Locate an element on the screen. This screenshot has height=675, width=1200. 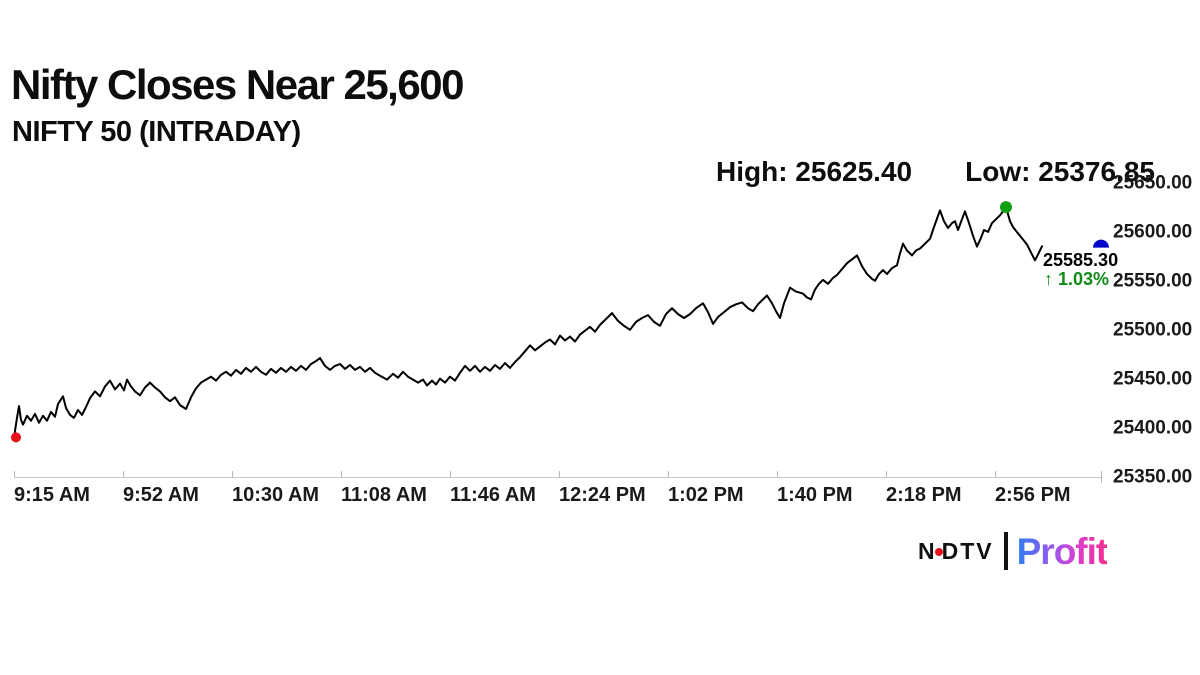
high-annotation: High: 25625.40 is located at coordinates (814, 171).